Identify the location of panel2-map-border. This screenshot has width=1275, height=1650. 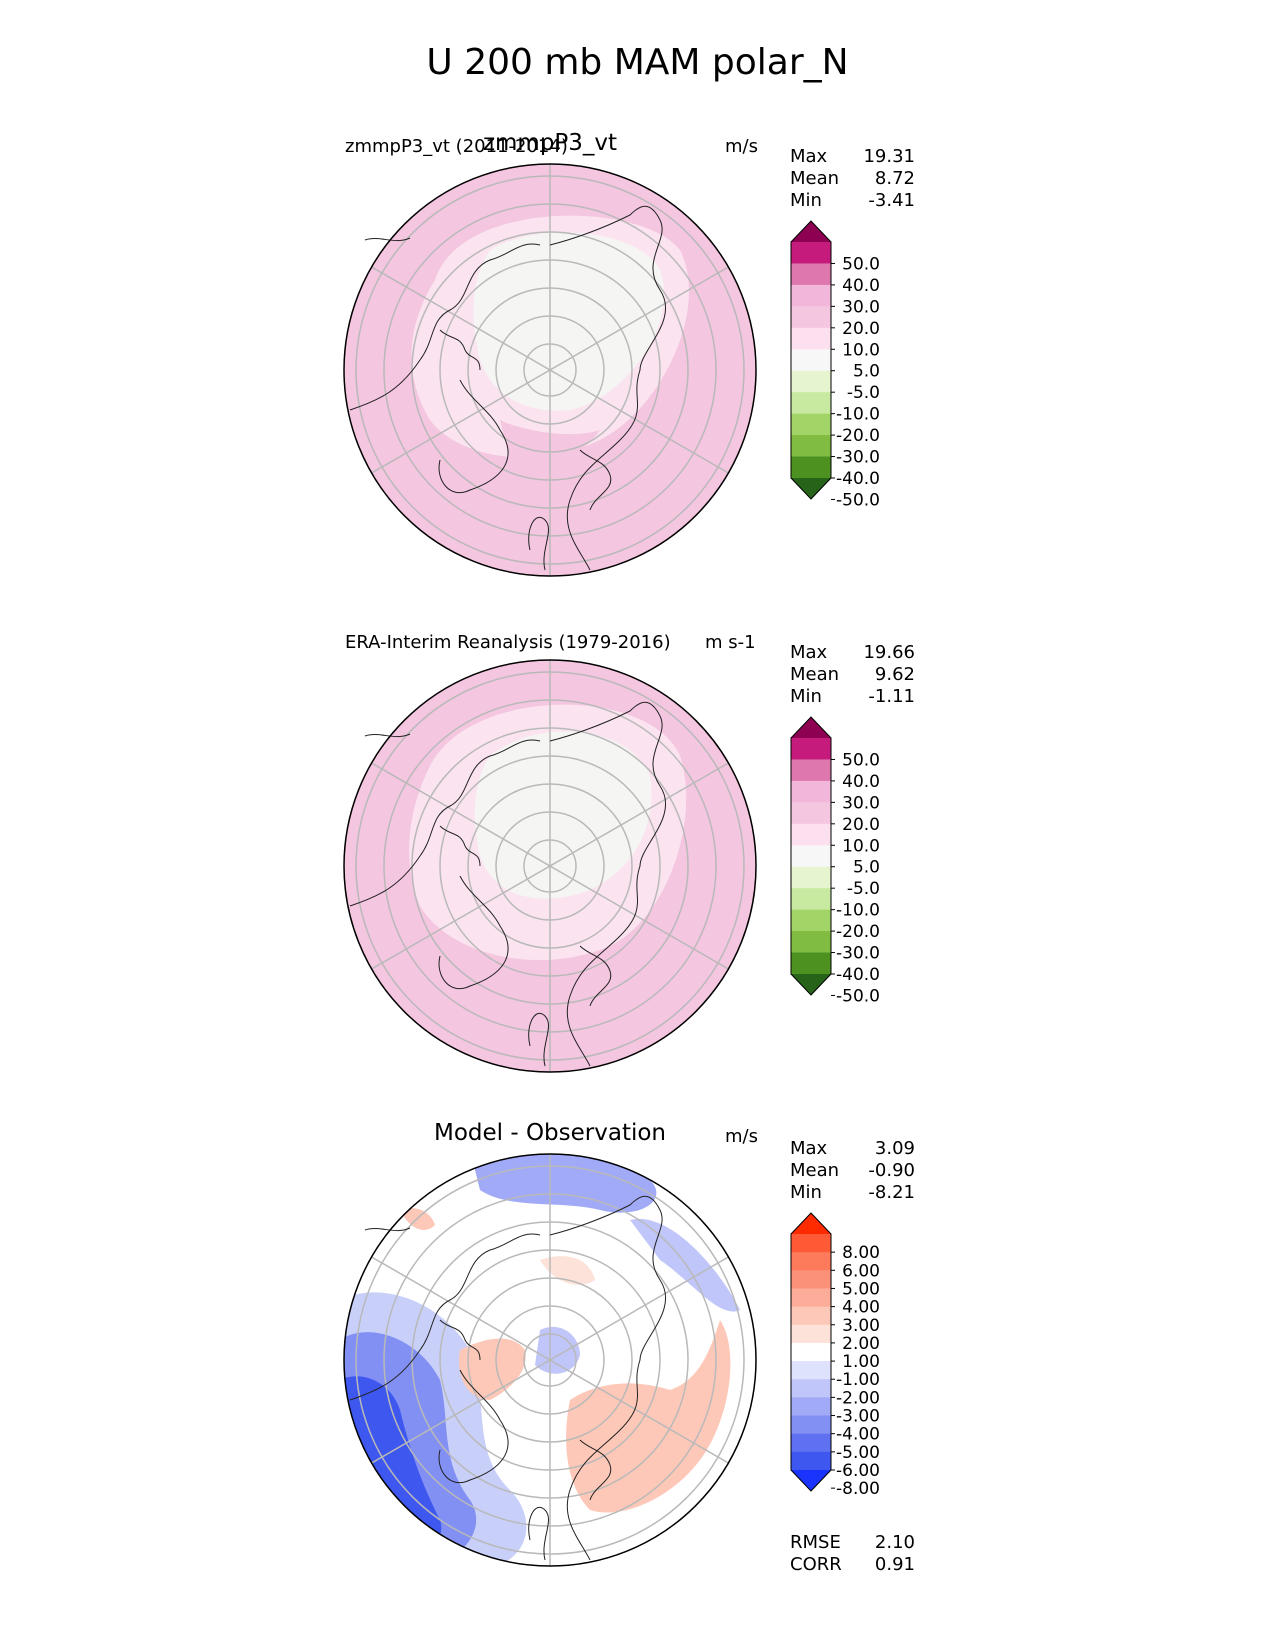
(550, 866).